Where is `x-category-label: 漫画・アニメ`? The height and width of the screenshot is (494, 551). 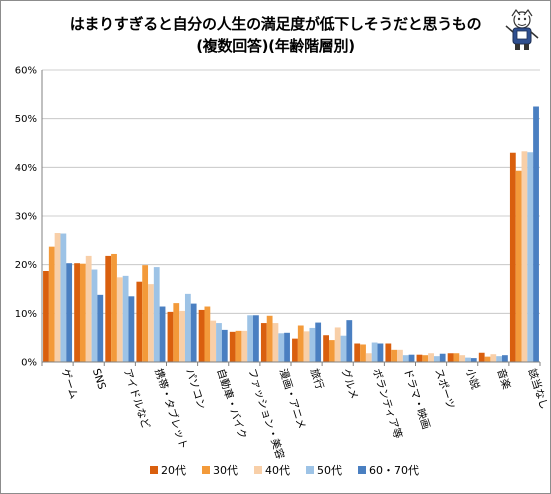
x-category-label: 漫画・アニメ is located at coordinates (293, 399).